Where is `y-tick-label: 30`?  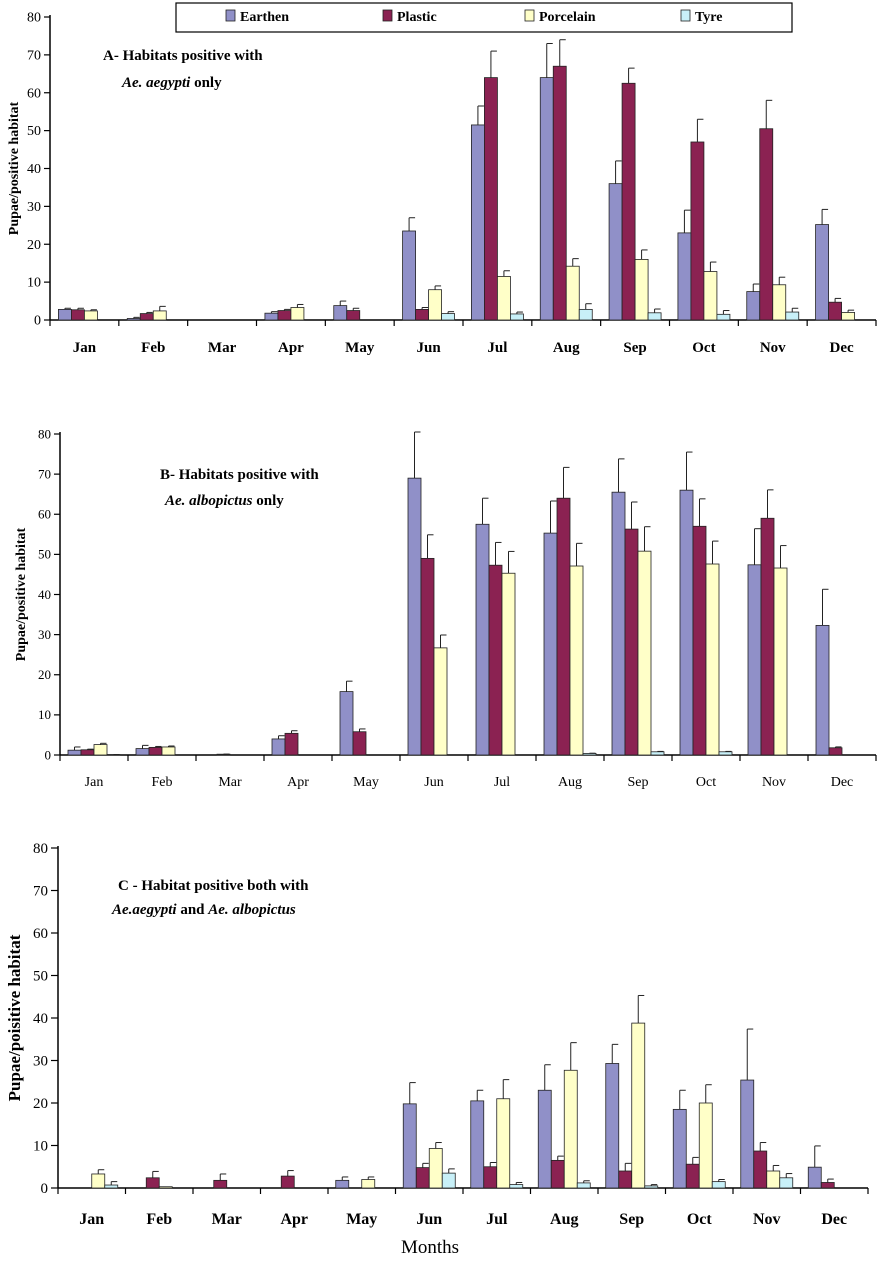
y-tick-label: 30 is located at coordinates (44, 634).